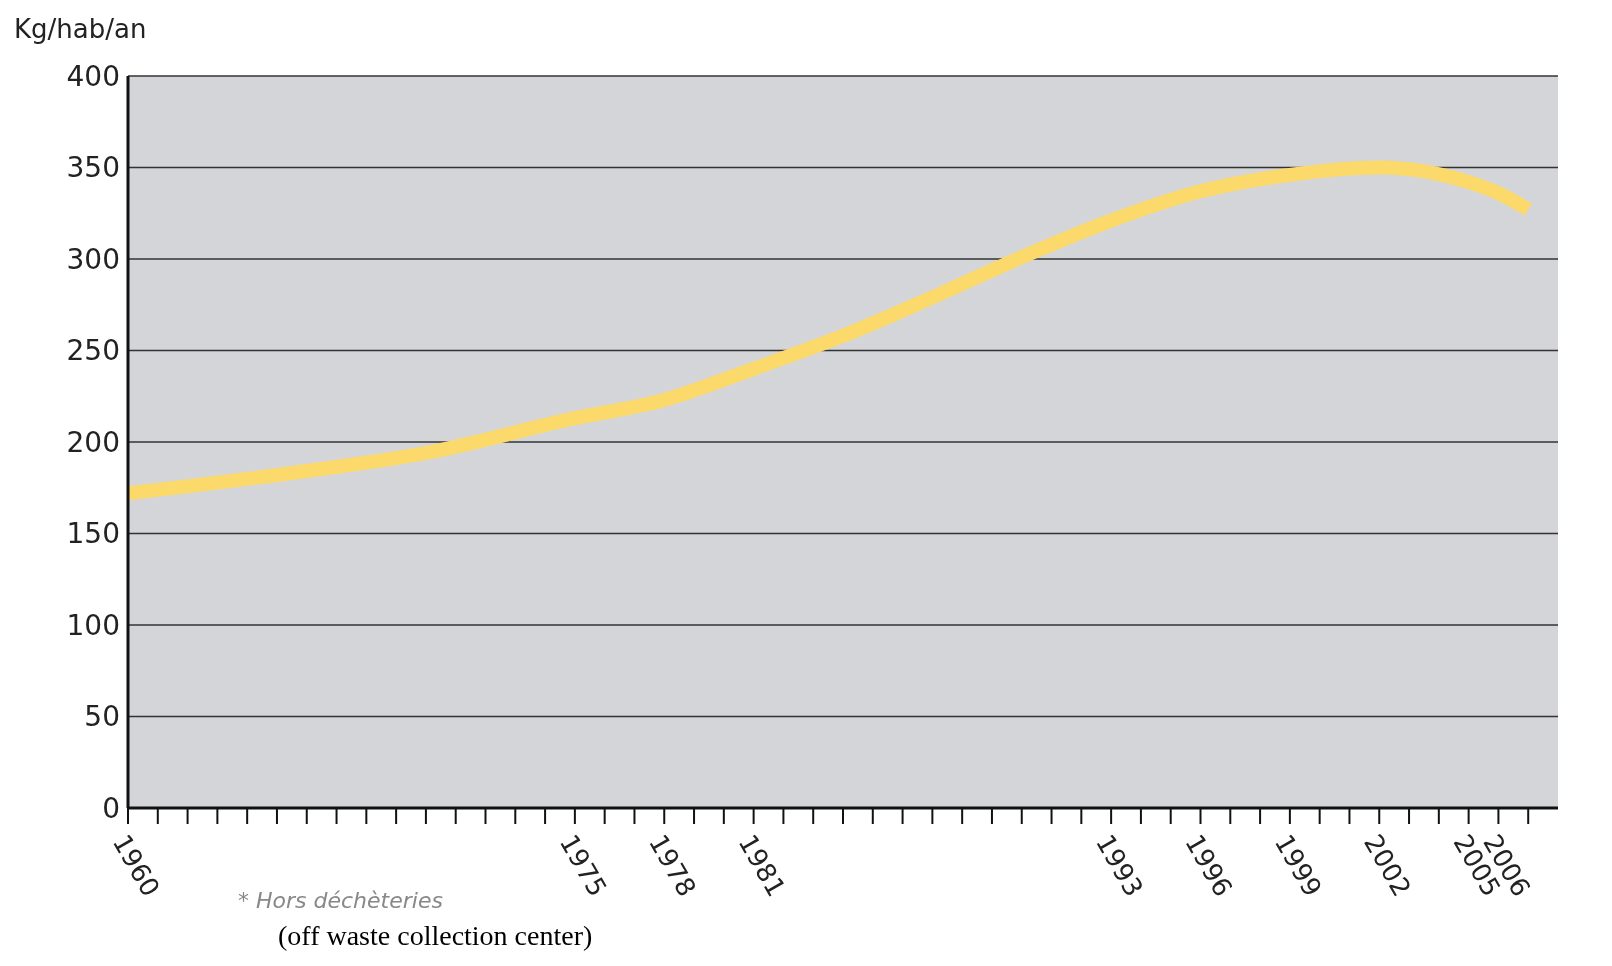 Image resolution: width=1612 pixels, height=966 pixels. I want to click on text: * Hors déchèteries, so click(340, 900).